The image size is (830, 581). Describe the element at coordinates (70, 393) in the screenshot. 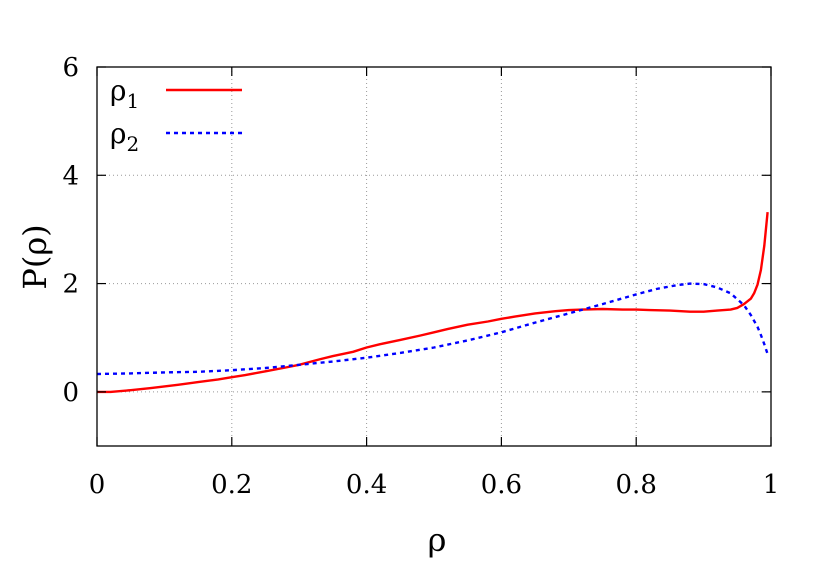

I see `y-tick-label: 0` at that location.